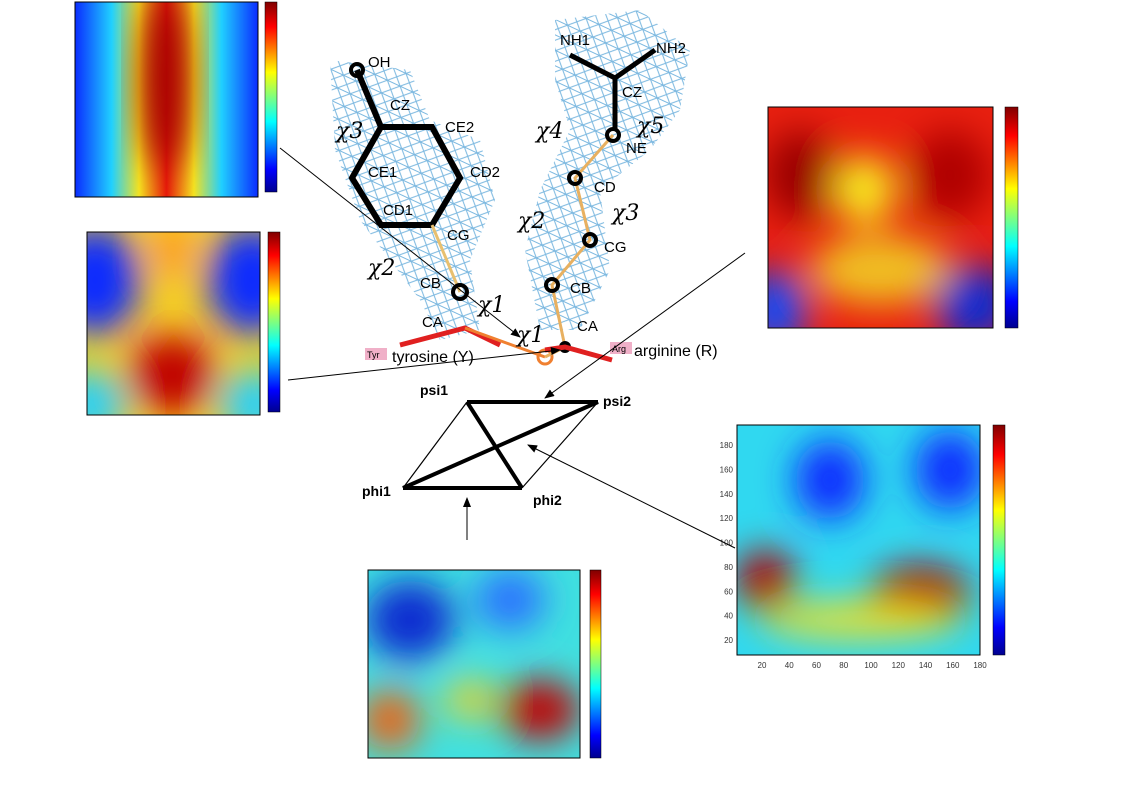  I want to click on x-tick-label: 100, so click(871, 665).